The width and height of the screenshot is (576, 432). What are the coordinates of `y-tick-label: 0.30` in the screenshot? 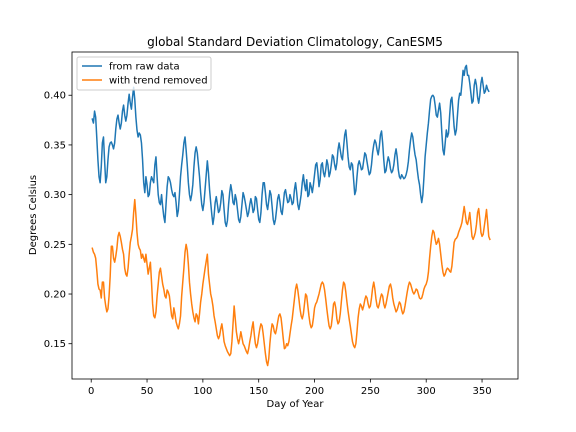 It's located at (55, 195).